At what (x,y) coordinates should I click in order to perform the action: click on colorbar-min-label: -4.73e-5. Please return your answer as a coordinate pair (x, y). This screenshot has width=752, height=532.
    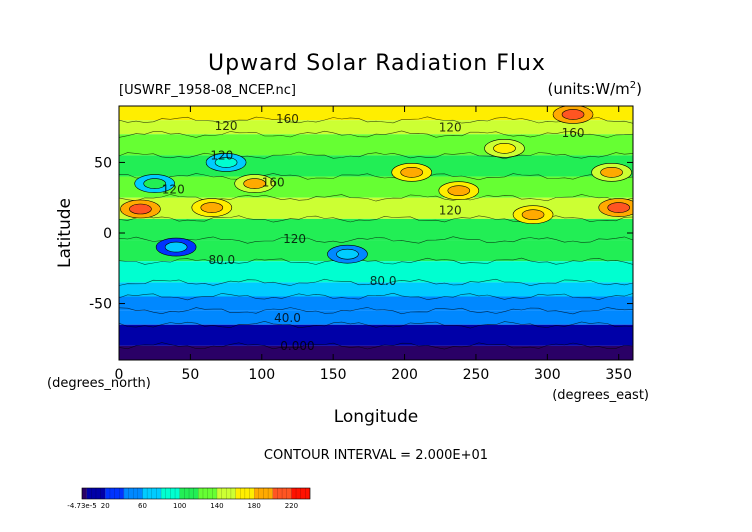
    Looking at the image, I should click on (81, 506).